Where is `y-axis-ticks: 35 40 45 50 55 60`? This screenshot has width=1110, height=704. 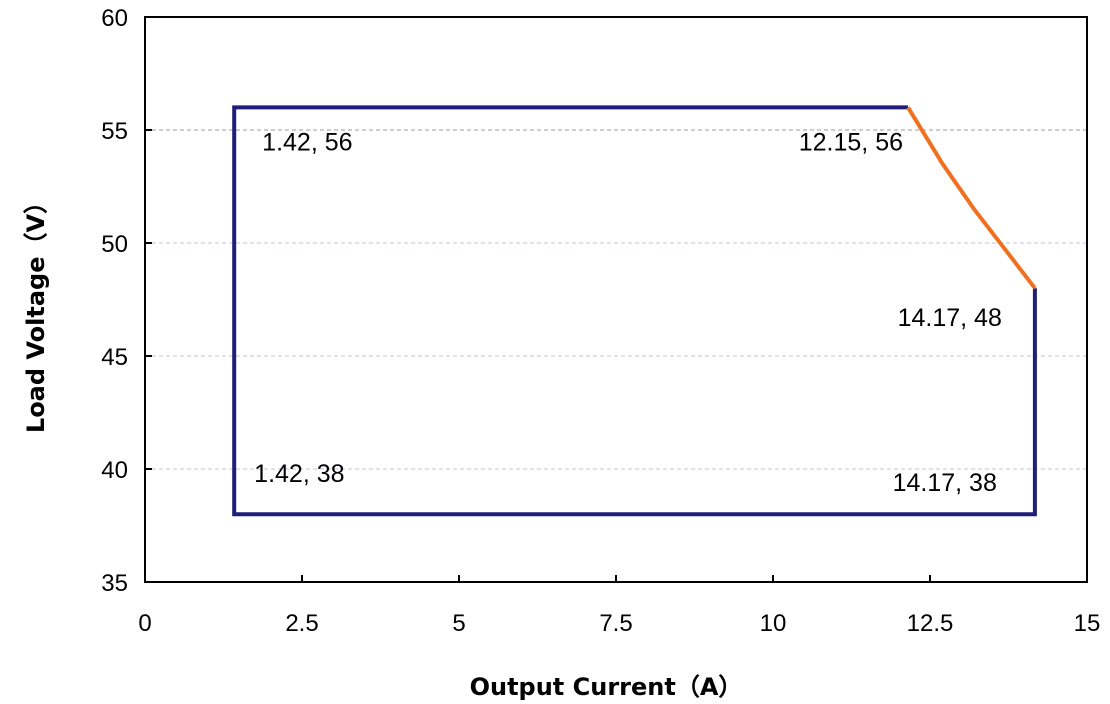 y-axis-ticks: 35 40 45 50 55 60 is located at coordinates (126, 301).